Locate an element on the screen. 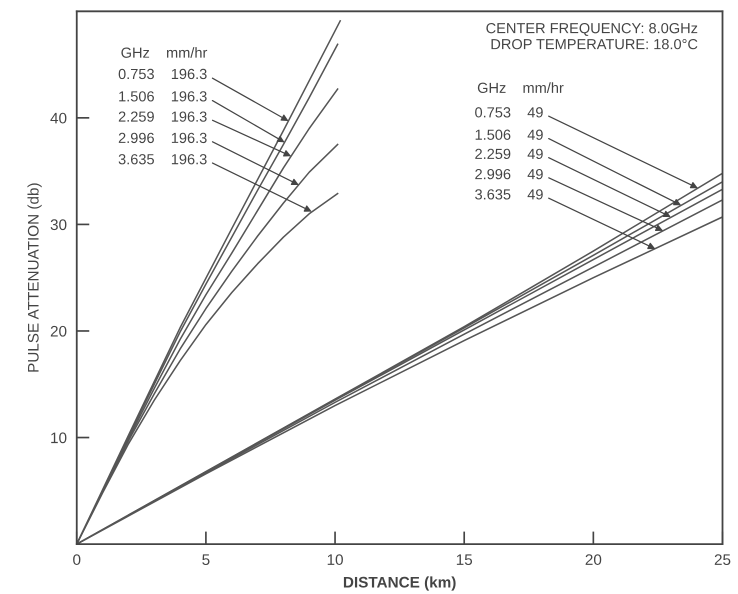 This screenshot has width=738, height=594. annotation: 2.996 49 is located at coordinates (509, 174).